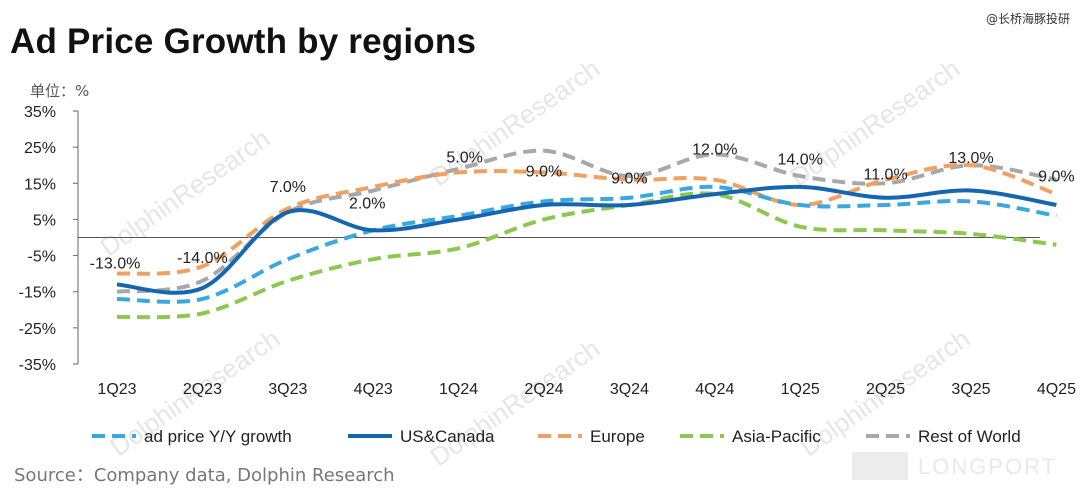 Image resolution: width=1080 pixels, height=495 pixels. Describe the element at coordinates (1056, 389) in the screenshot. I see `x-tick-label: 4Q25` at that location.